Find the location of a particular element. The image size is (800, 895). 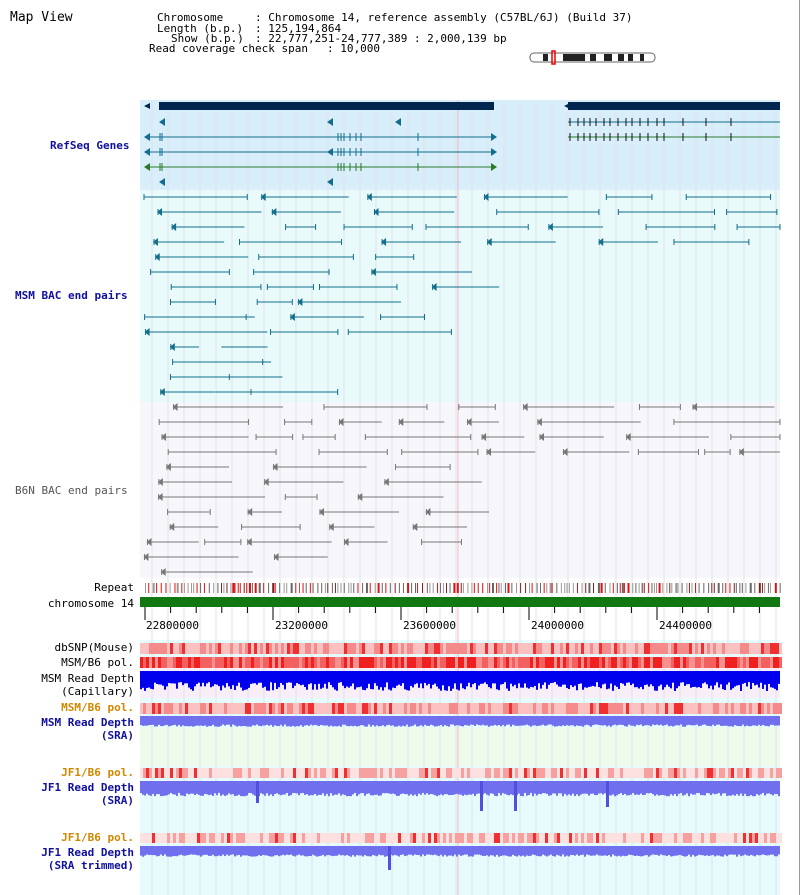

track-label-msm-bac: MSM BAC end pairs is located at coordinates (71, 295).